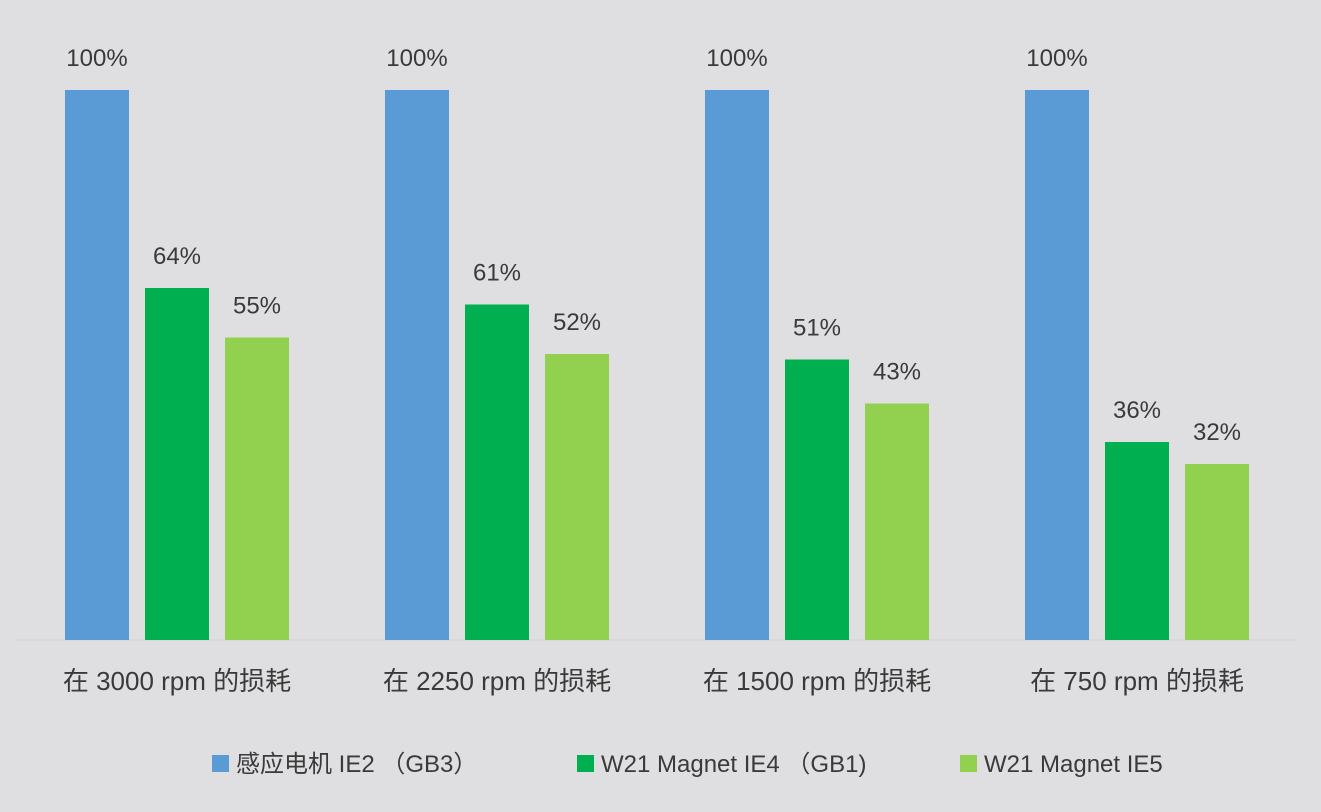 The height and width of the screenshot is (812, 1321). What do you see at coordinates (96, 58) in the screenshot?
I see `data-label-1-series-1: 100%` at bounding box center [96, 58].